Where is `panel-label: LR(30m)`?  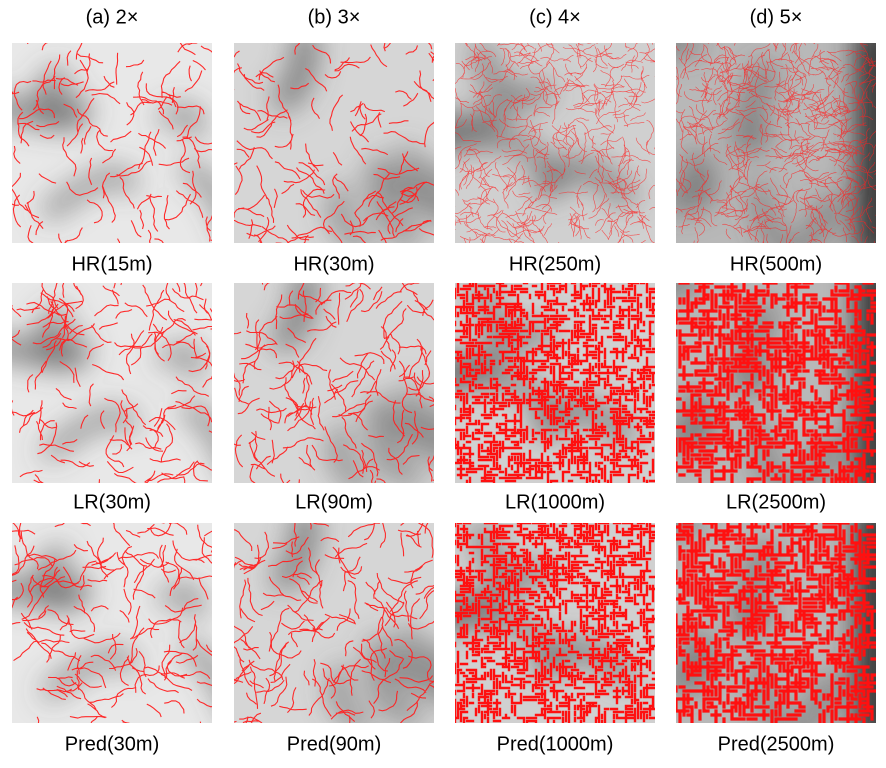
panel-label: LR(30m) is located at coordinates (112, 502).